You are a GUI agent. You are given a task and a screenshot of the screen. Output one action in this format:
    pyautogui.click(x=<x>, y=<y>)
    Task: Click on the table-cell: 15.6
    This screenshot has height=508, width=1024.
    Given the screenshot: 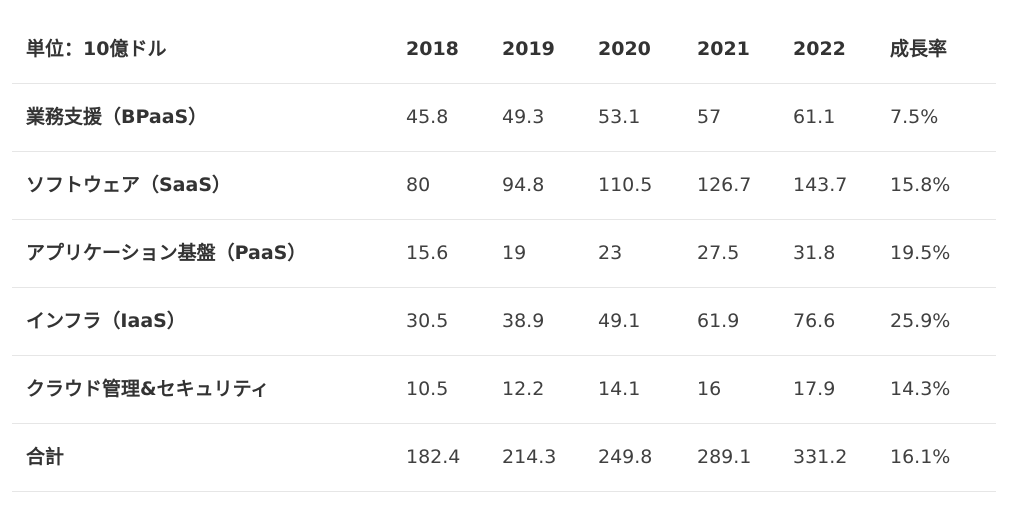 What is the action you would take?
    pyautogui.click(x=454, y=253)
    